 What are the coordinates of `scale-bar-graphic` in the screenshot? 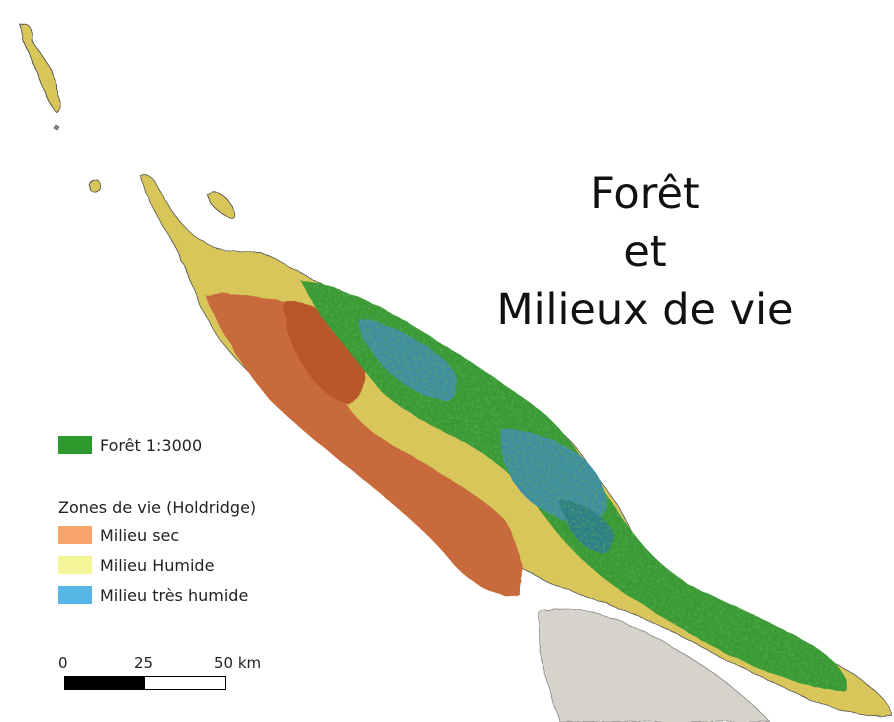 It's located at (145, 683).